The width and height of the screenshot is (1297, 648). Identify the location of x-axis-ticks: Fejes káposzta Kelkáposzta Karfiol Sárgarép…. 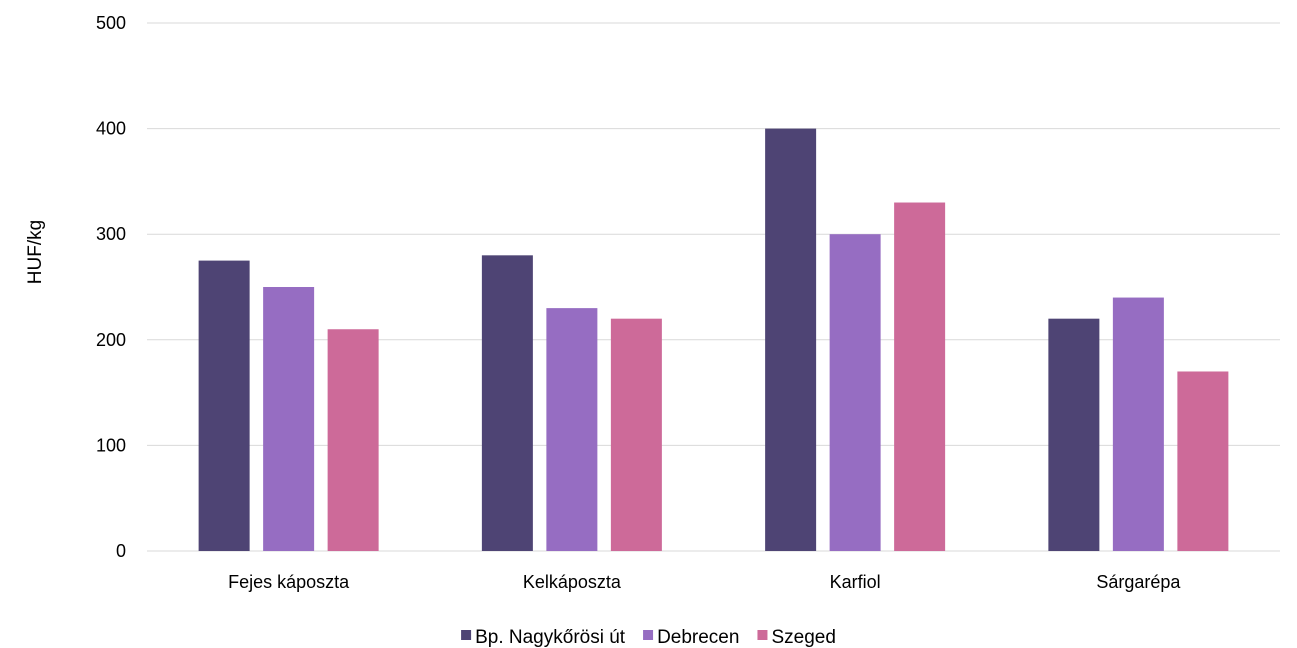
(704, 582).